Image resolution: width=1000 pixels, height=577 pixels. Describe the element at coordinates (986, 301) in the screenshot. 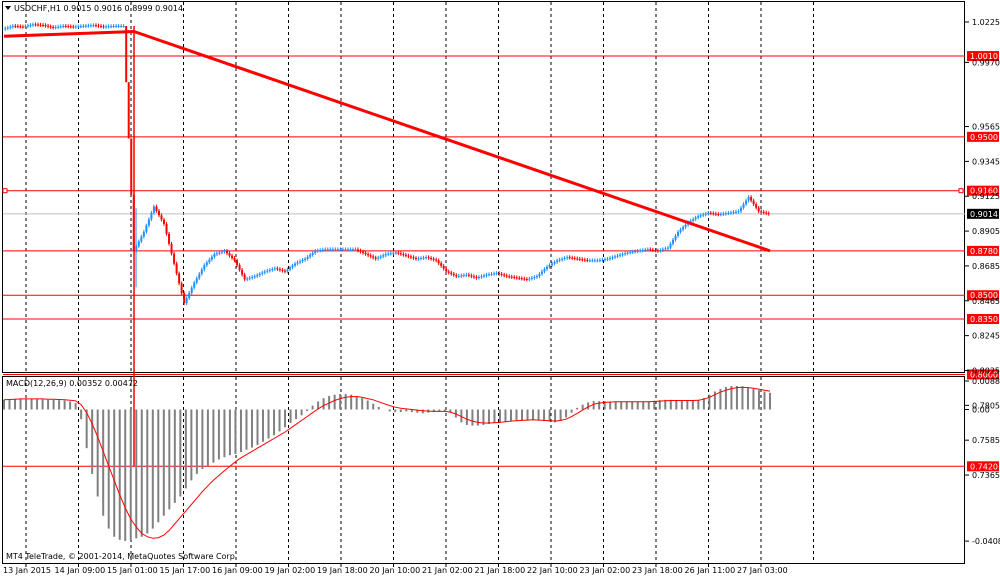

I see `price-label: 0.8465` at that location.